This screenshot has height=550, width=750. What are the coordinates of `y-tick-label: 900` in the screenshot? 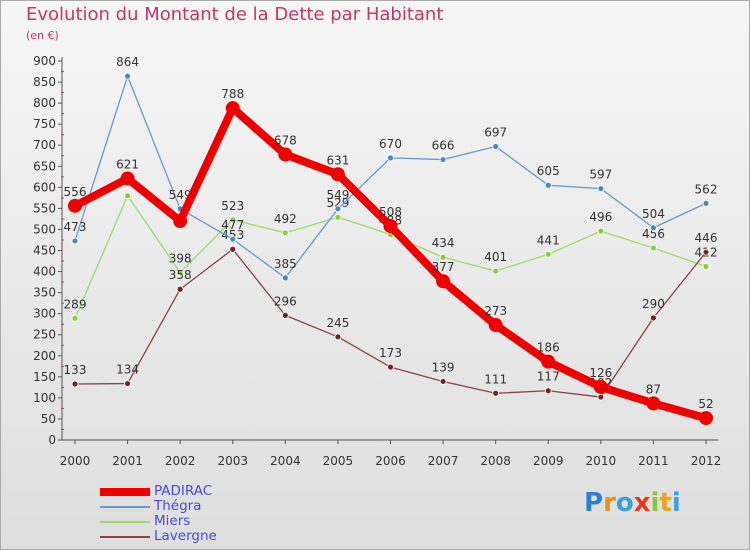 It's located at (44, 61).